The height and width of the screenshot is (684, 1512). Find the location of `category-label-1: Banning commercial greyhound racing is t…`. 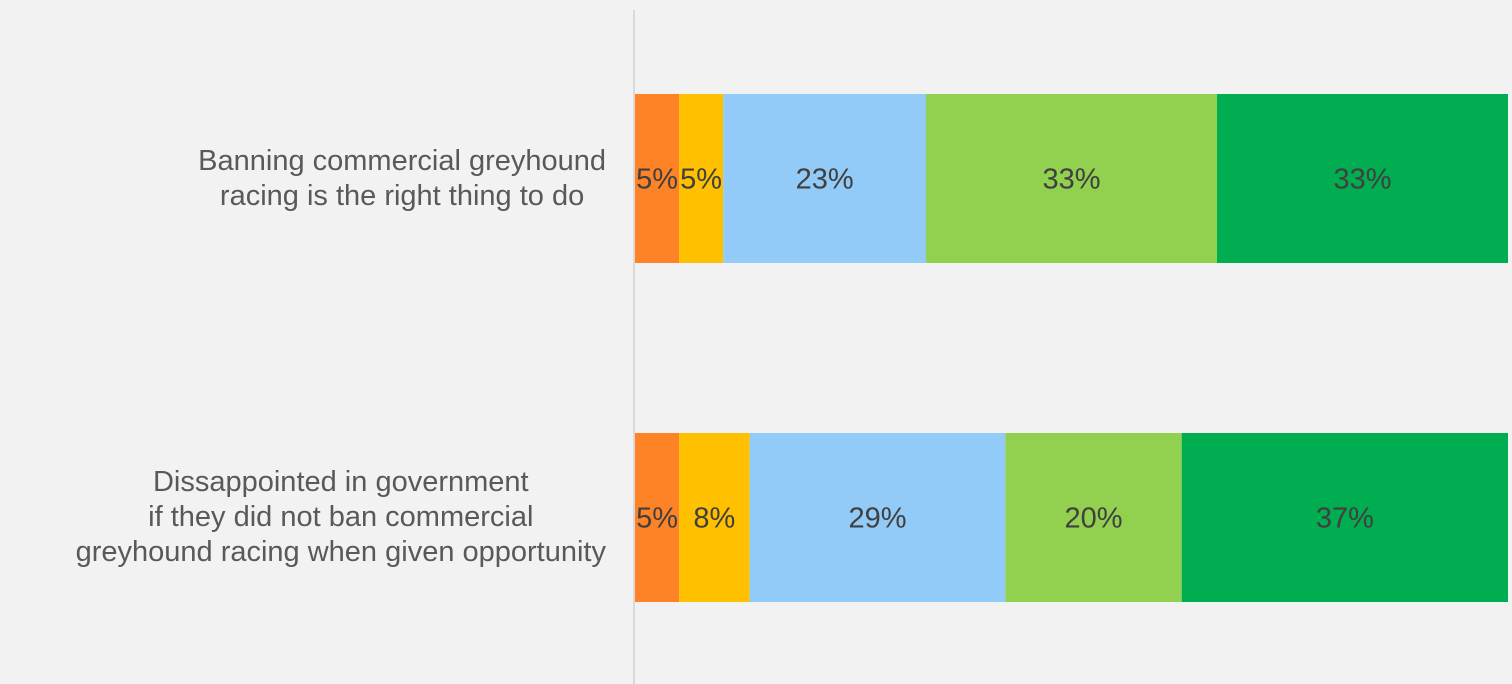

category-label-1: Banning commercial greyhound racing is t… is located at coordinates (402, 178).